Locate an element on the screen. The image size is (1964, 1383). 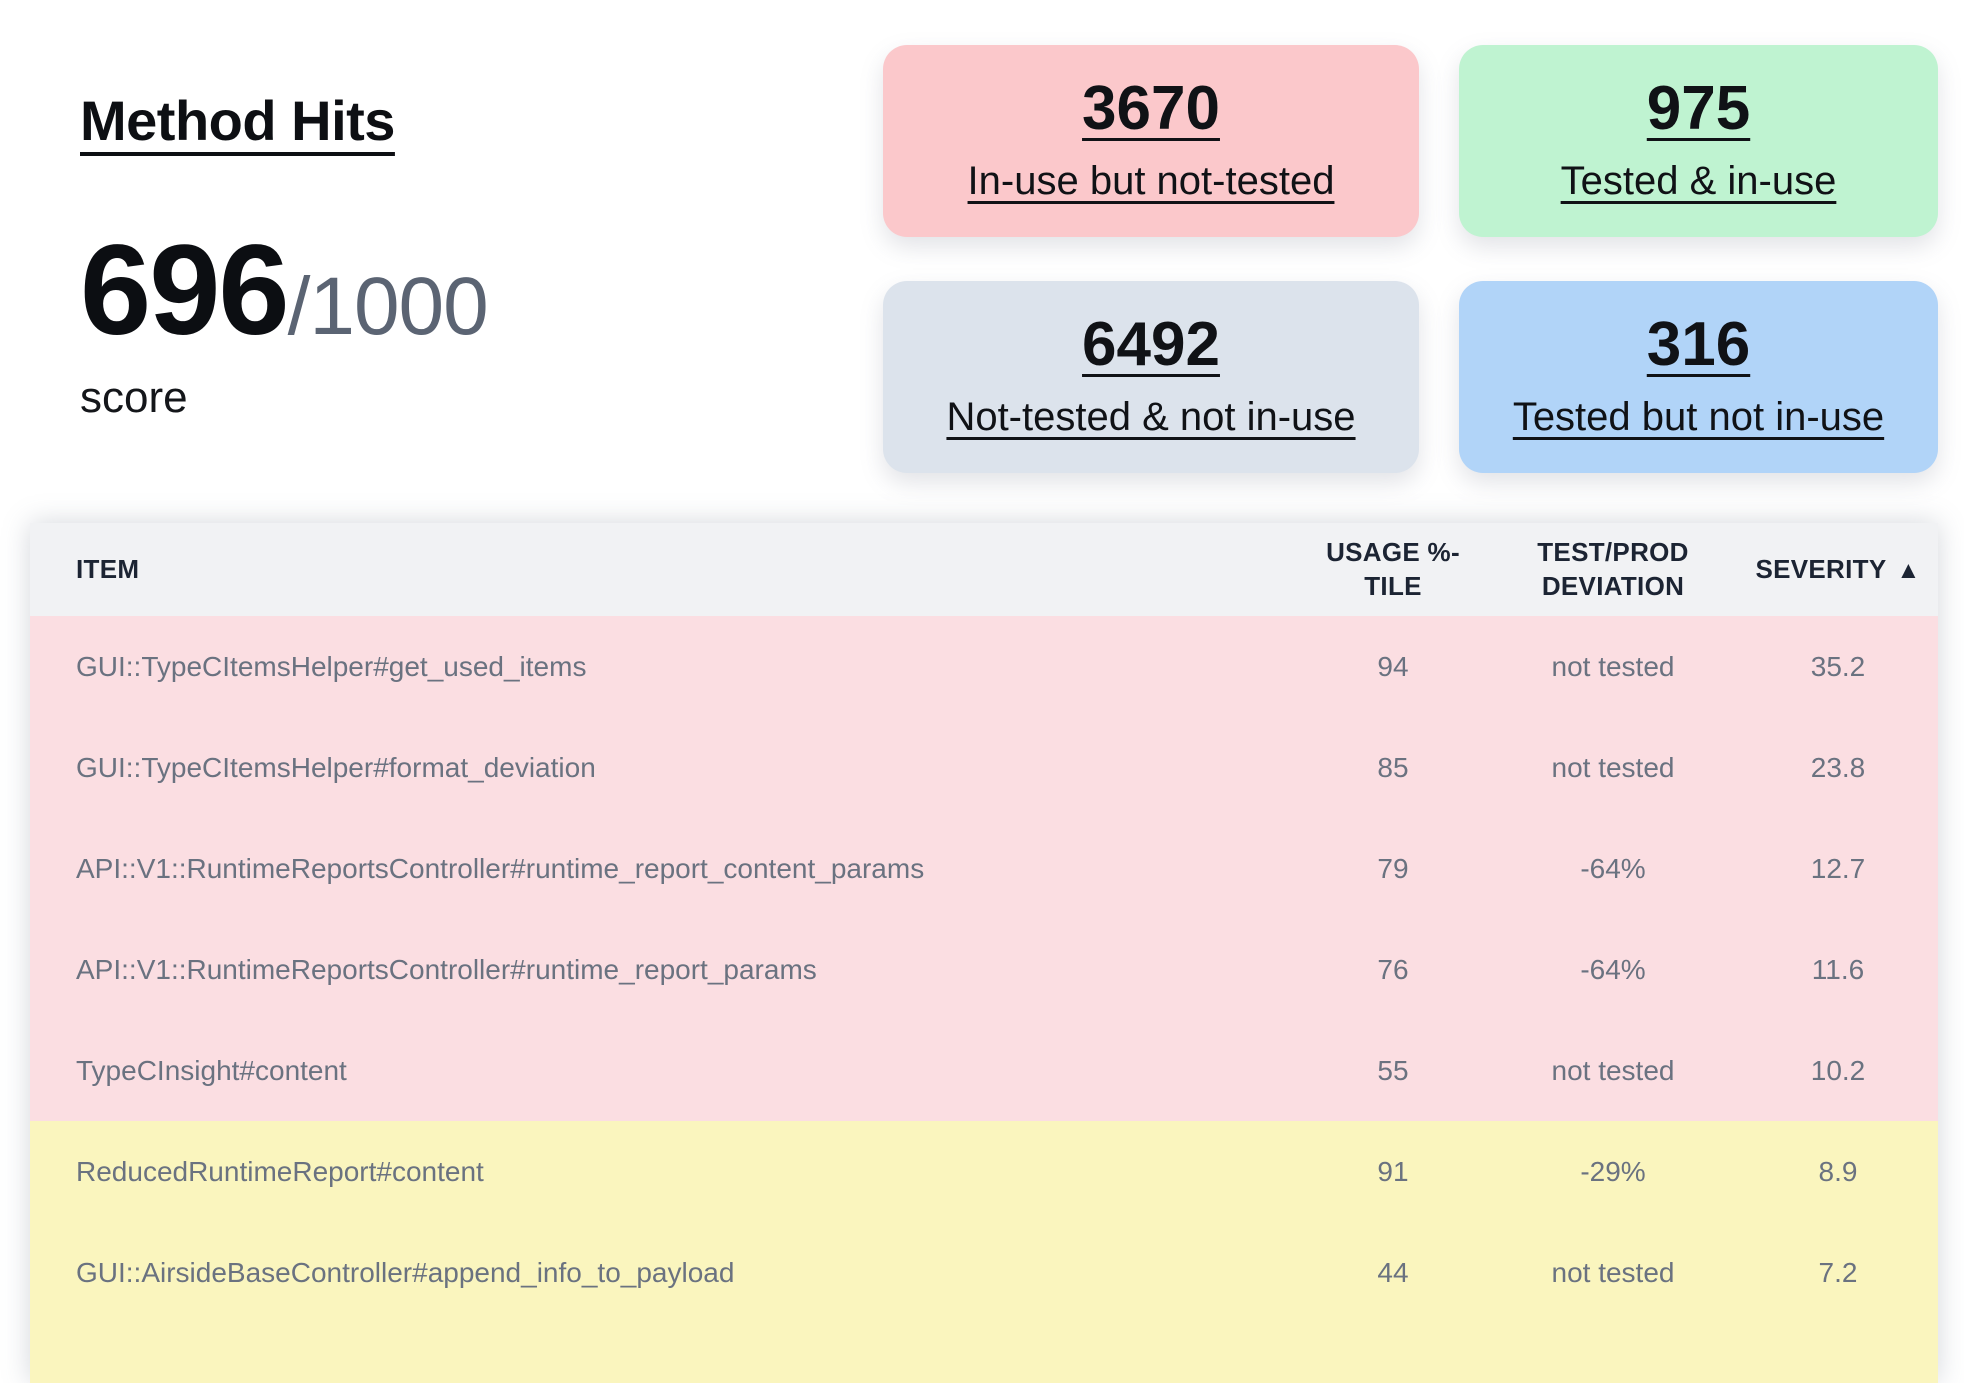
stat-card-in-use-not-tested: 3670 In-use but not-tested is located at coordinates (1151, 141).